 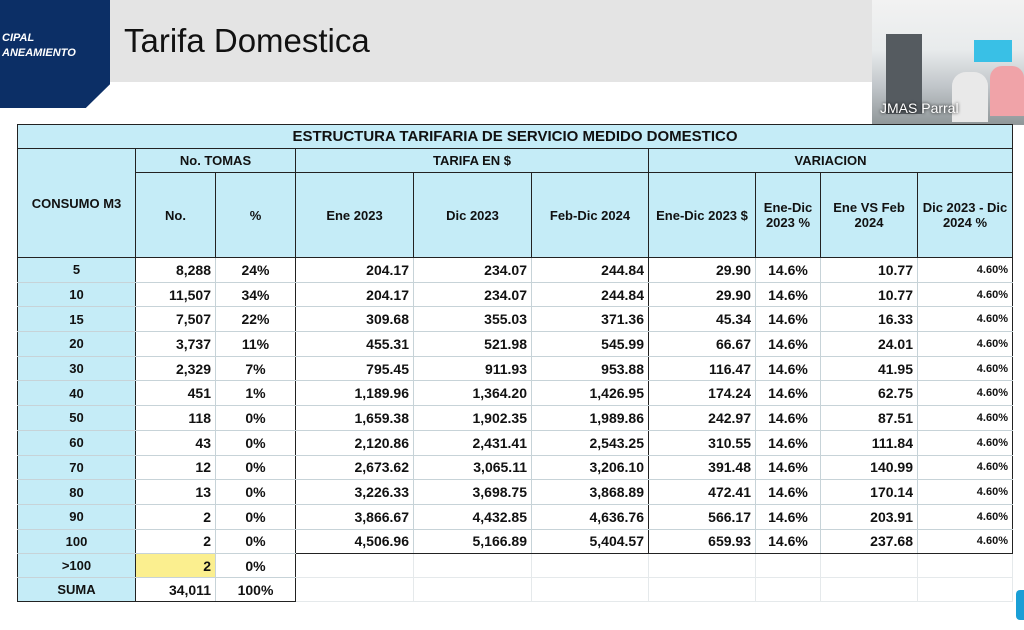 What do you see at coordinates (702, 344) in the screenshot?
I see `table-cell: 66.67` at bounding box center [702, 344].